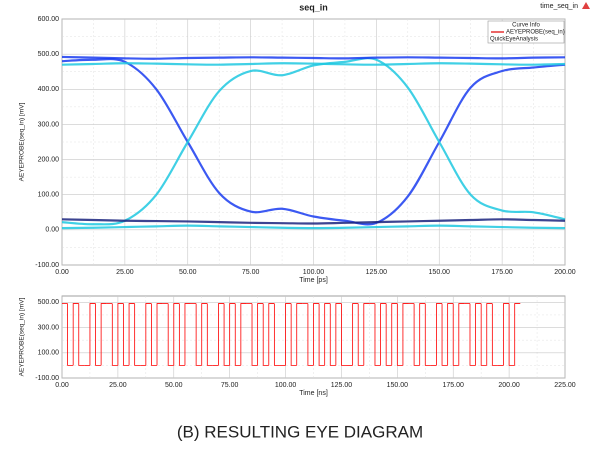  I want to click on legend-box, so click(526, 32).